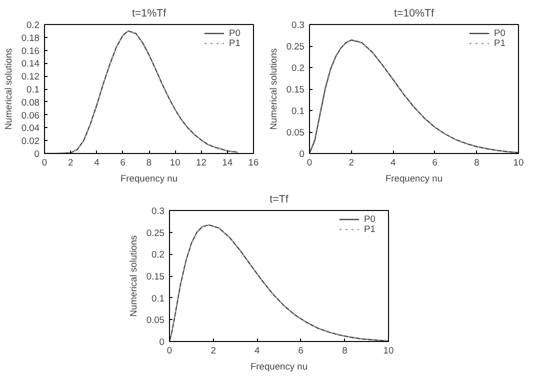 This screenshot has width=534, height=376. I want to click on x-tick-label: 16, so click(253, 163).